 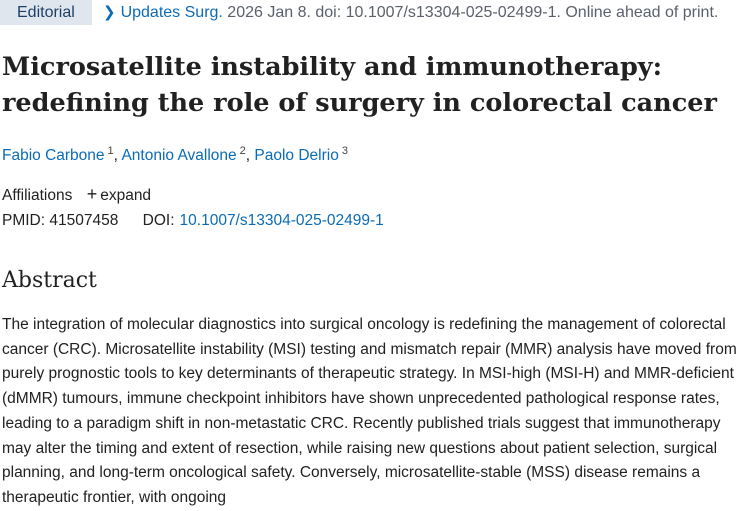 What do you see at coordinates (53, 155) in the screenshot?
I see `author-link: Fabio Carbone` at bounding box center [53, 155].